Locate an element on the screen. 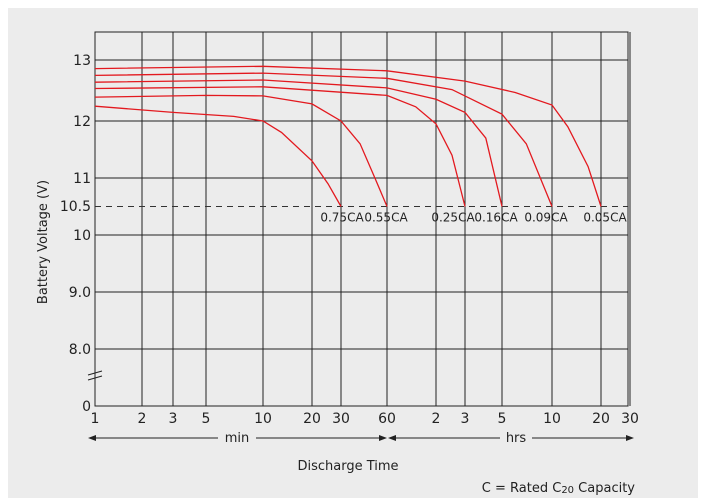 This screenshot has height=503, width=704. x-tick-label: 60 is located at coordinates (387, 419).